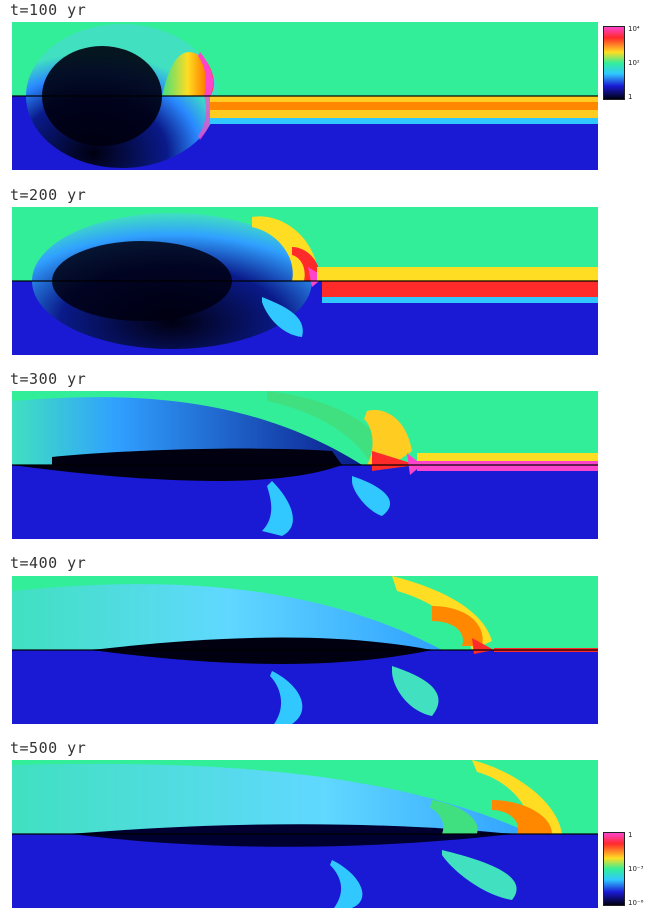 The image size is (648, 915). I want to click on colorbar-top-gradient, so click(614, 63).